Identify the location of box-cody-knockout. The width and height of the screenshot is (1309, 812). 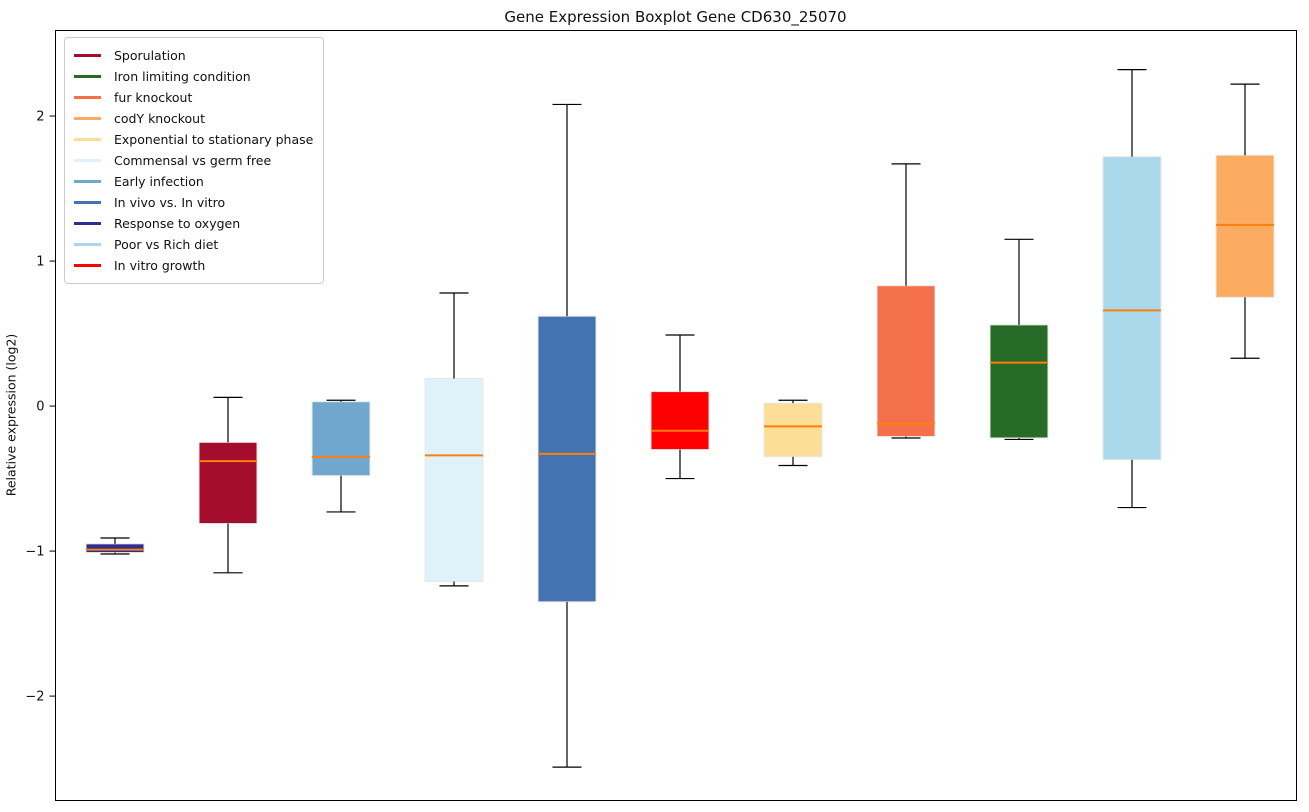
(1245, 221).